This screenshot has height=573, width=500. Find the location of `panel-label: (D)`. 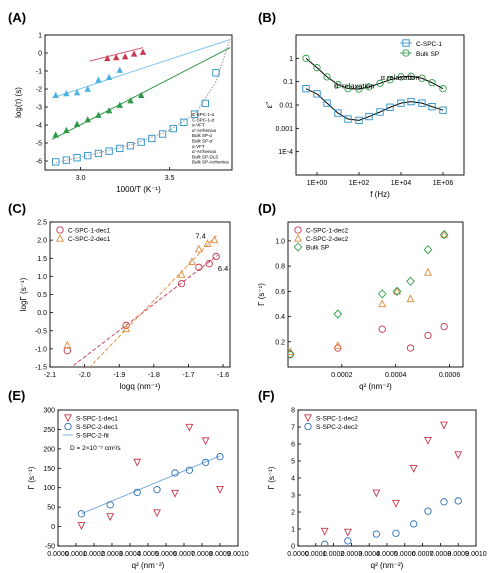

panel-label: (D) is located at coordinates (267, 208).